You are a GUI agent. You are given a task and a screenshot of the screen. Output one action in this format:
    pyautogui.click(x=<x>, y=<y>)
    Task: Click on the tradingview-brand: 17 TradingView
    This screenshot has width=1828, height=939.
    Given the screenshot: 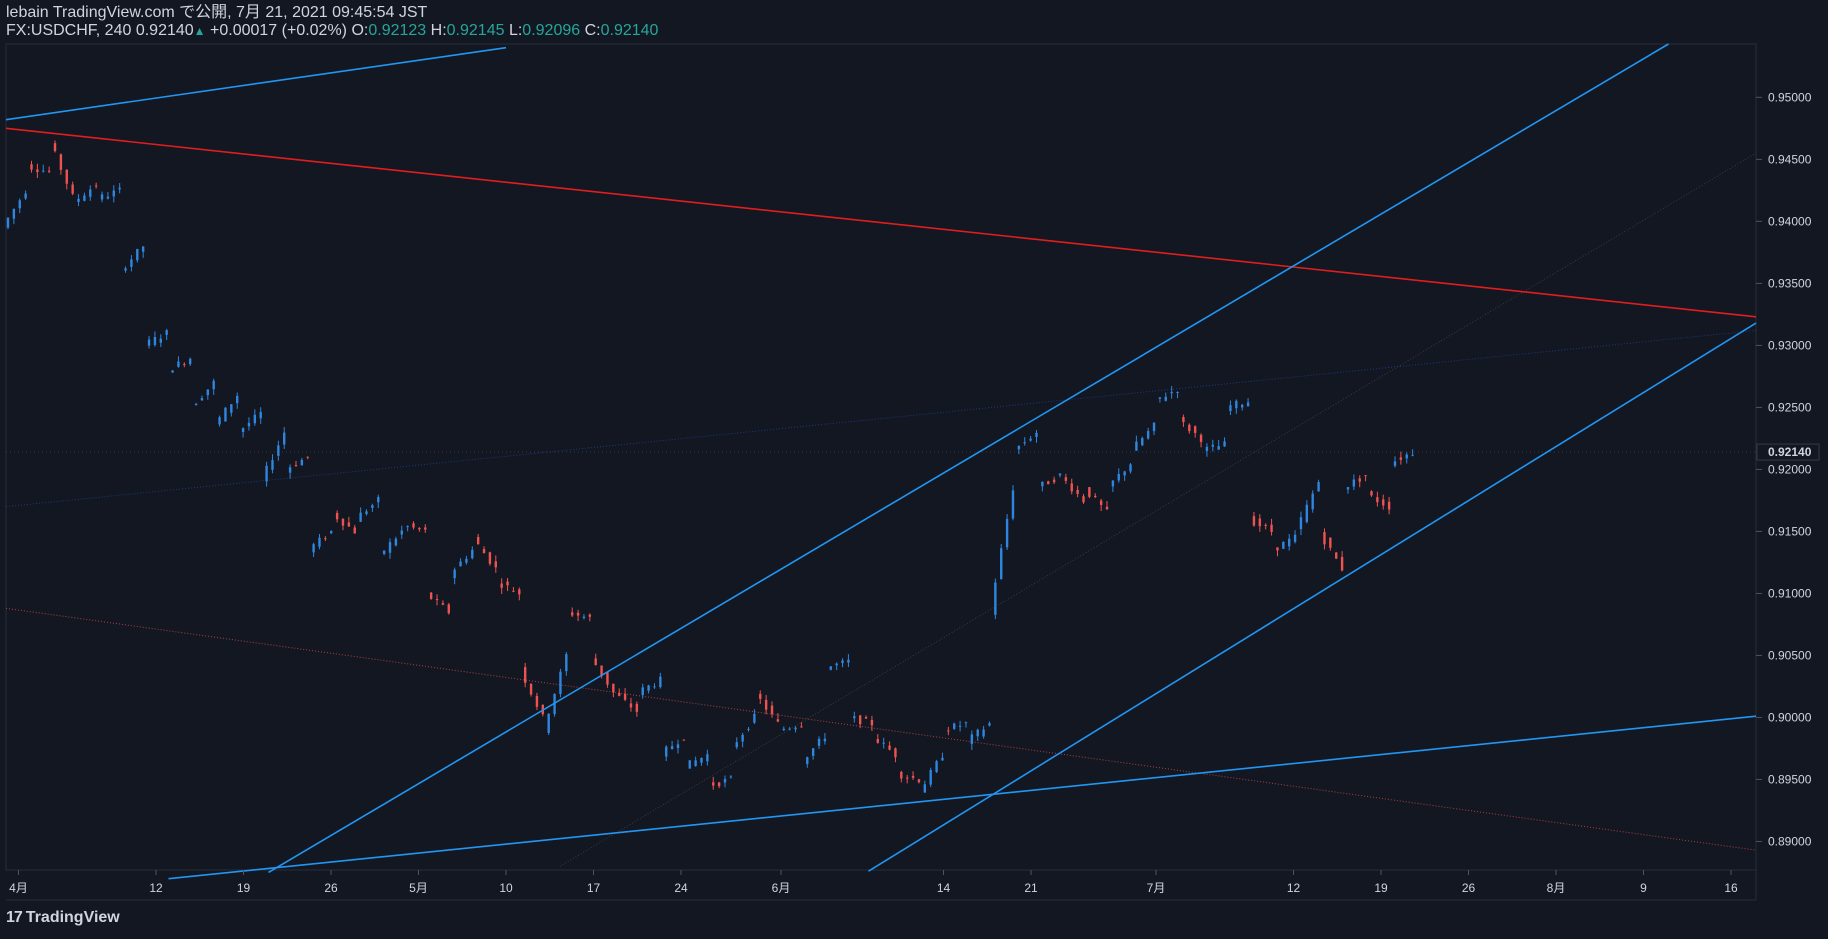 What is the action you would take?
    pyautogui.click(x=63, y=918)
    